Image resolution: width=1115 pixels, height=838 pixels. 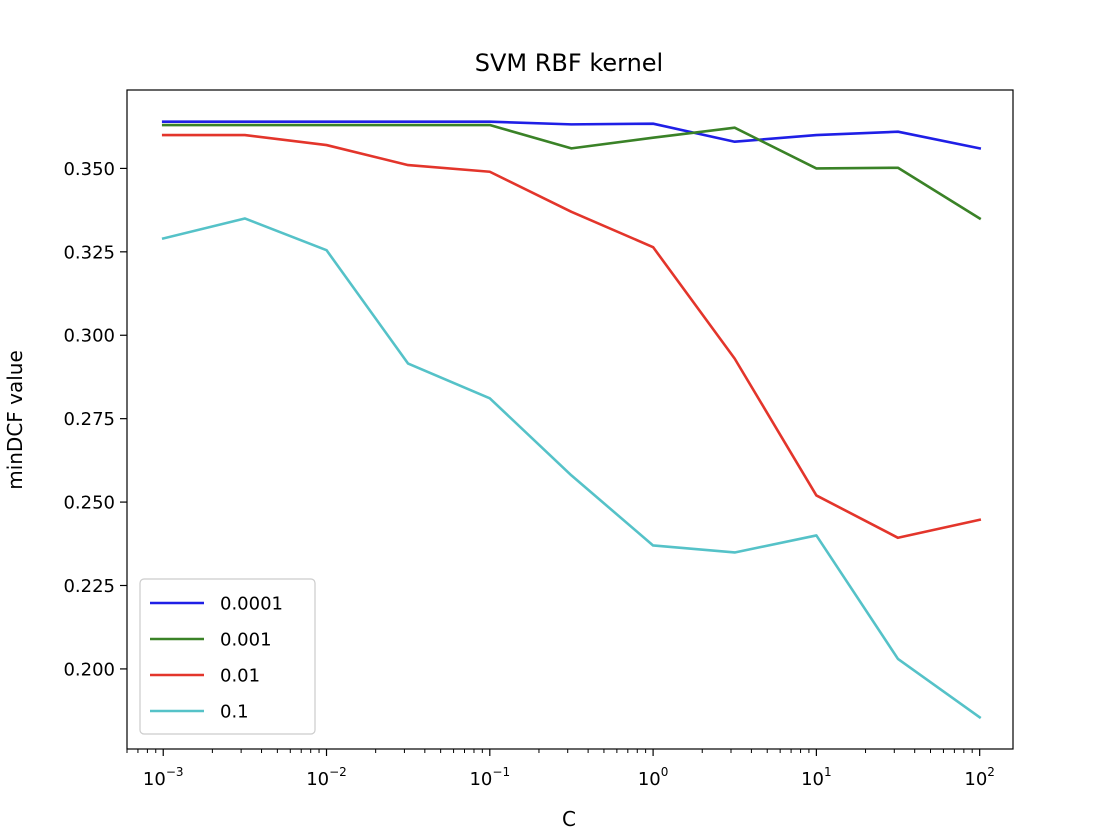 I want to click on x-tick-label-4: 10¹, so click(x=816, y=777).